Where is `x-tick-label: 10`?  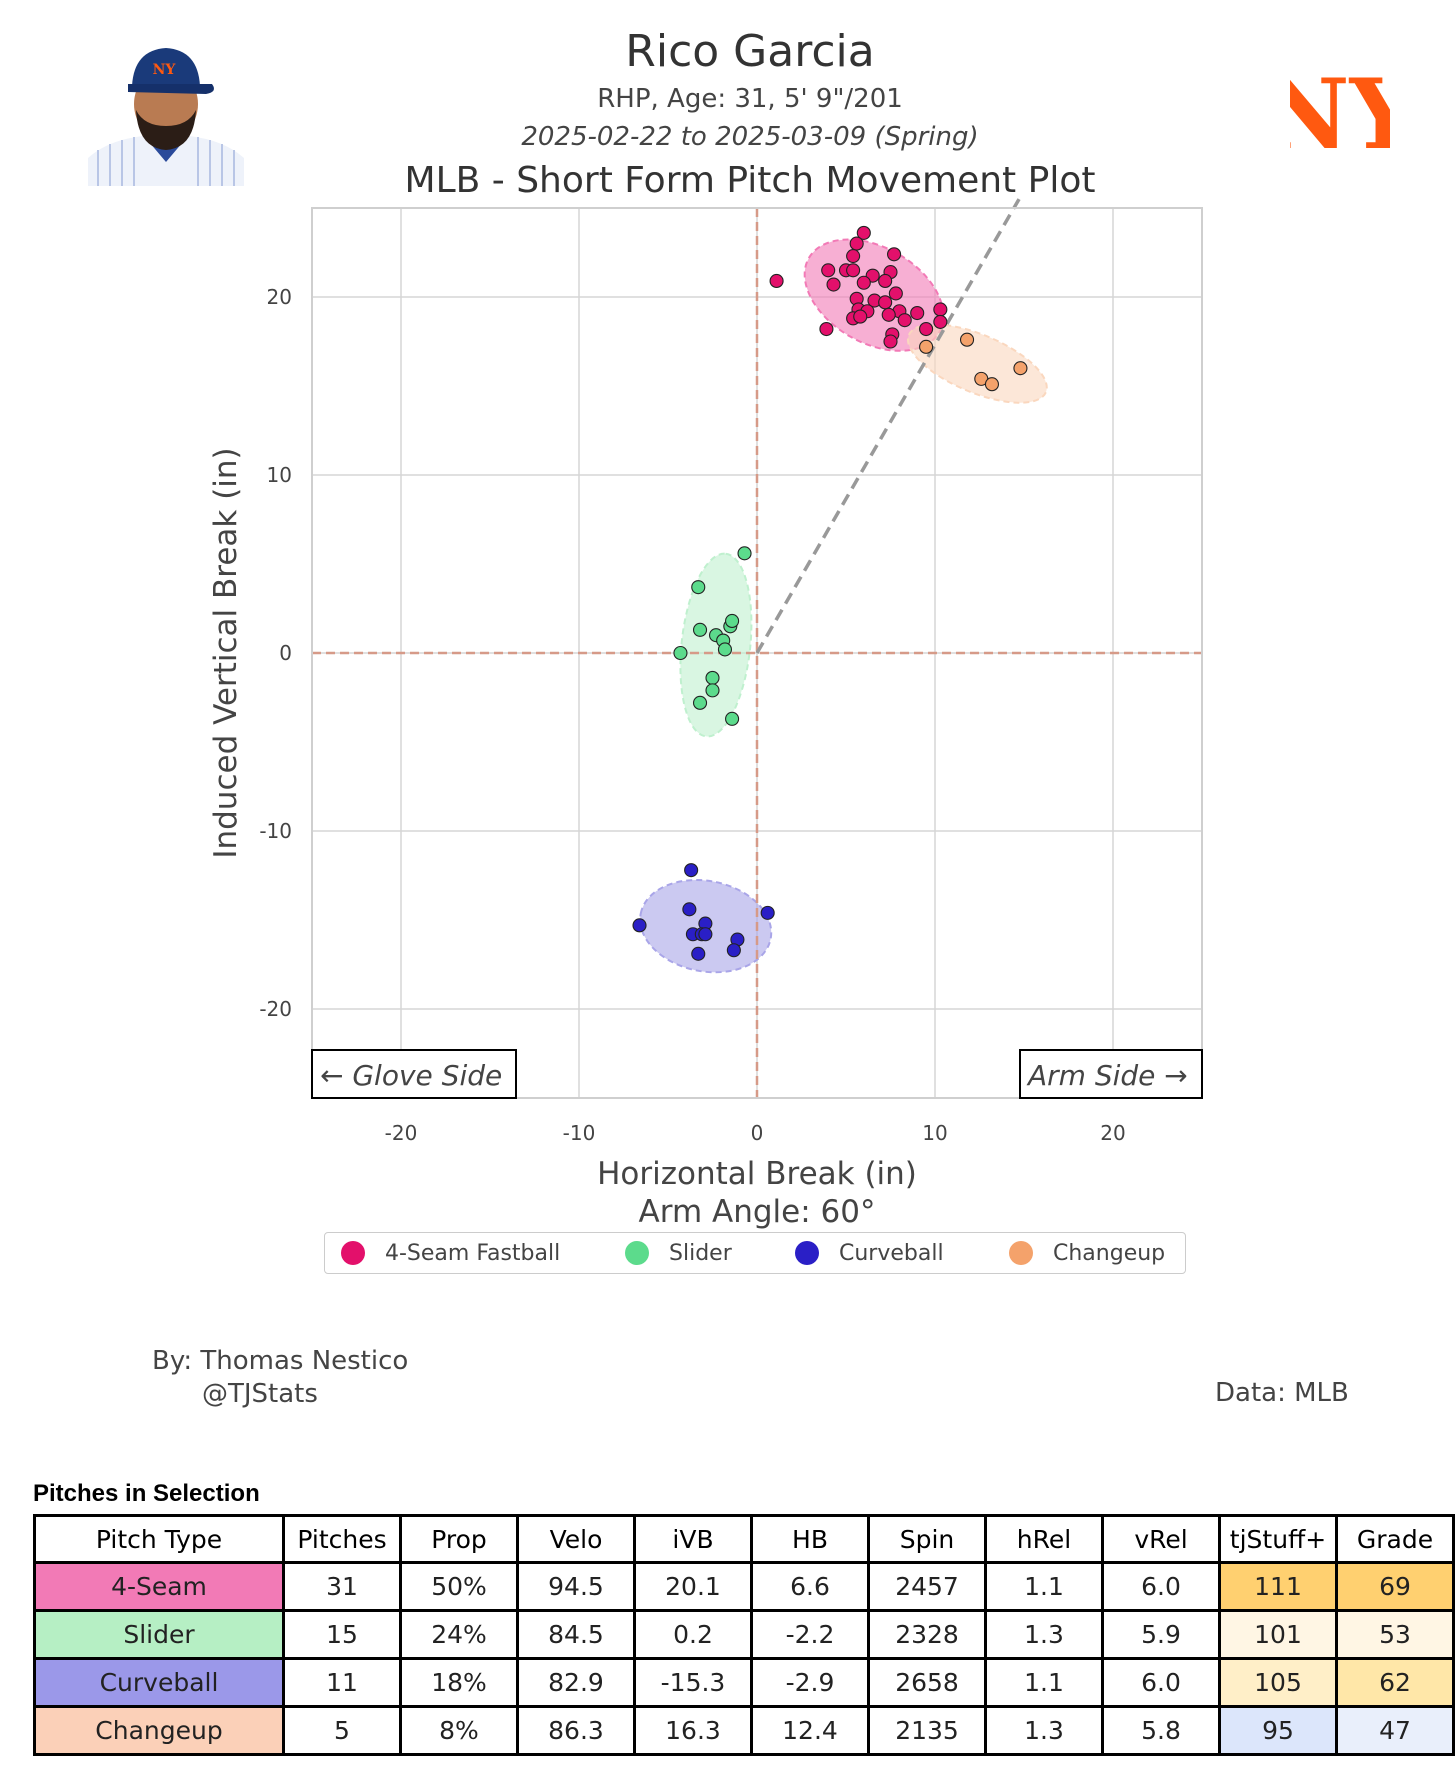
x-tick-label: 10 is located at coordinates (934, 1133).